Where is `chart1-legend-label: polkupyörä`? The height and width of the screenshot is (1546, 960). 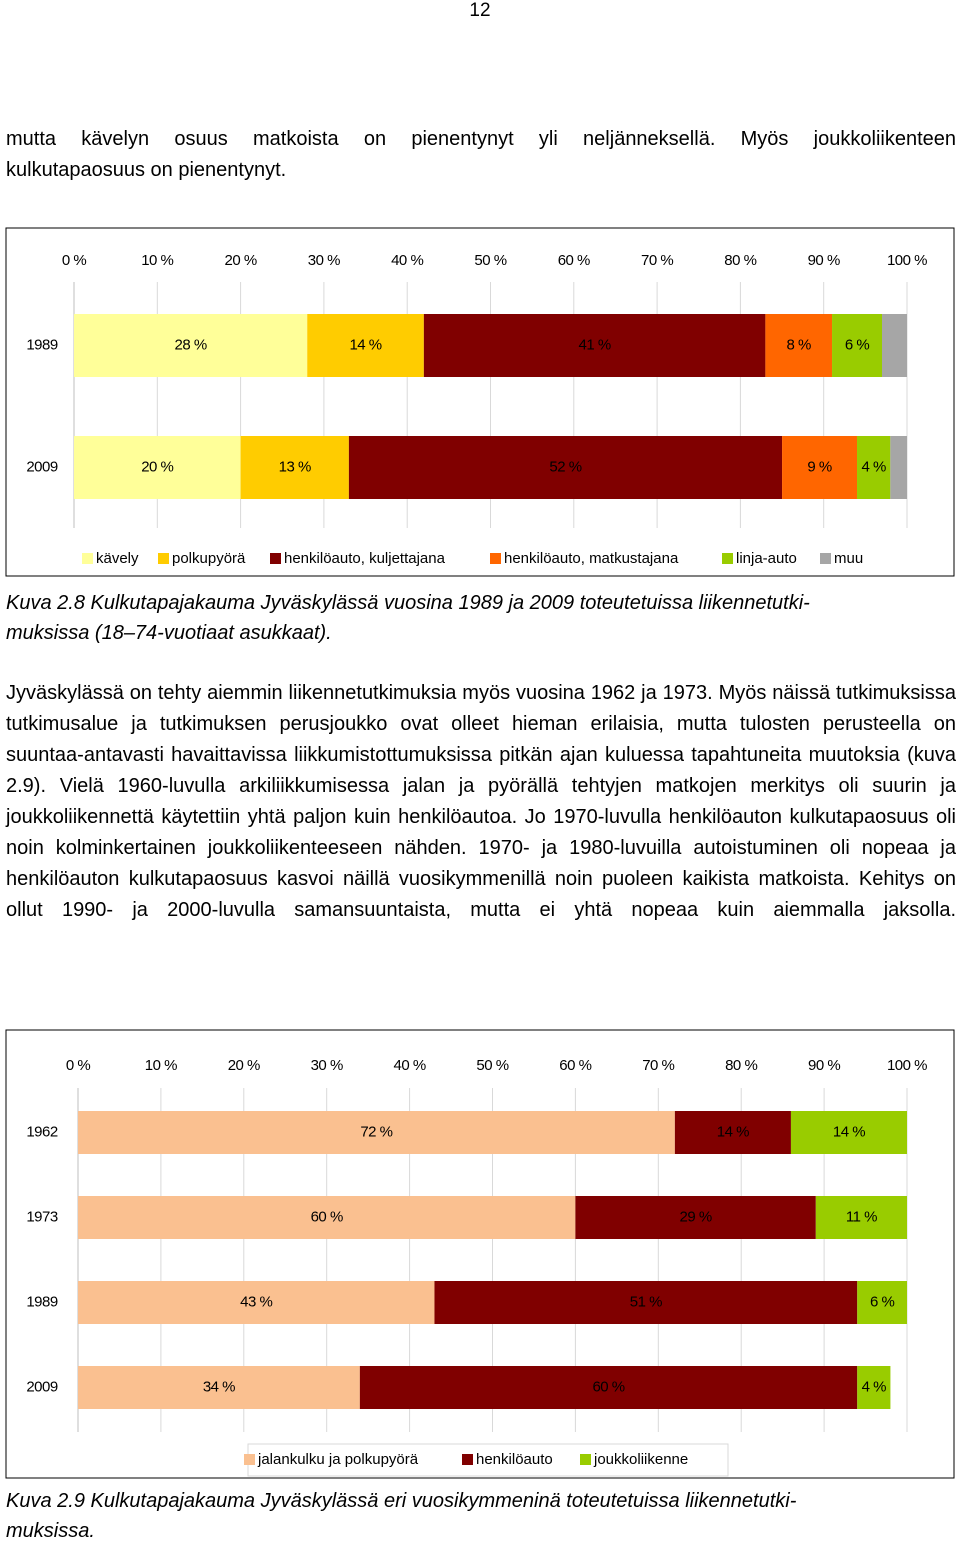
chart1-legend-label: polkupyörä is located at coordinates (209, 558).